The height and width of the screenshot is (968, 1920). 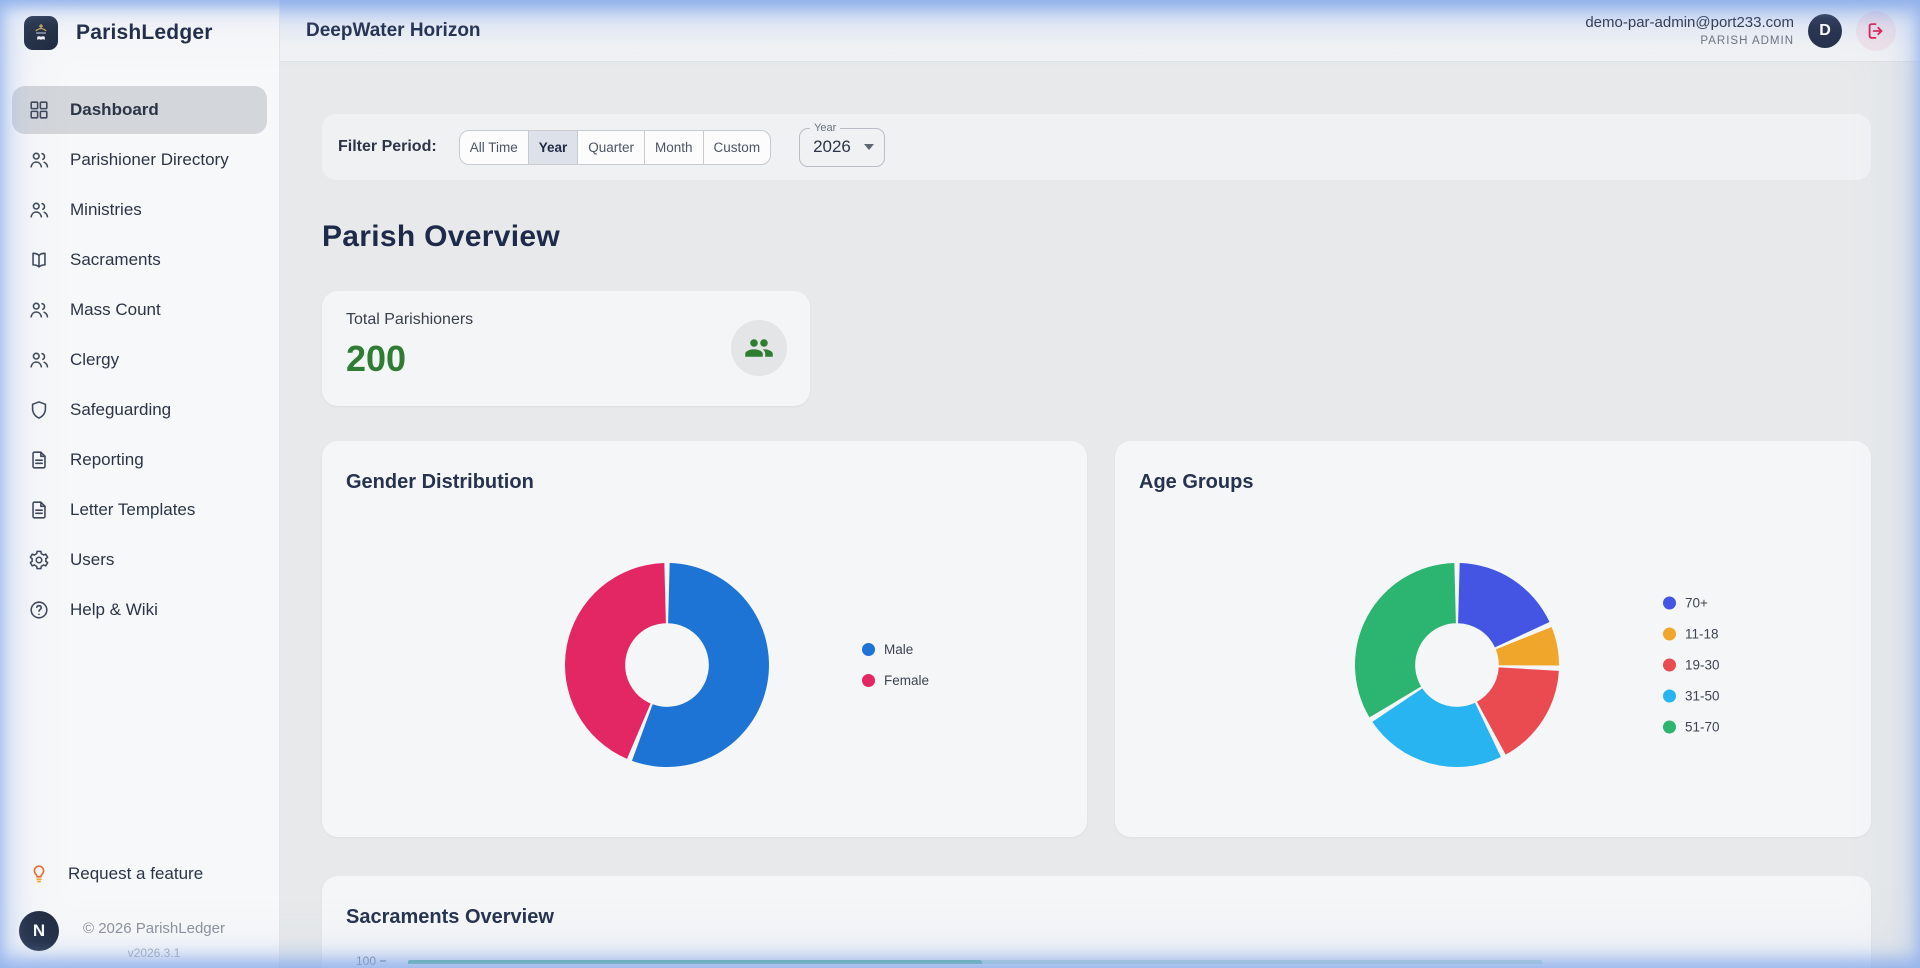 I want to click on sidebar-item-mass-count: Mass Count, so click(x=139, y=310).